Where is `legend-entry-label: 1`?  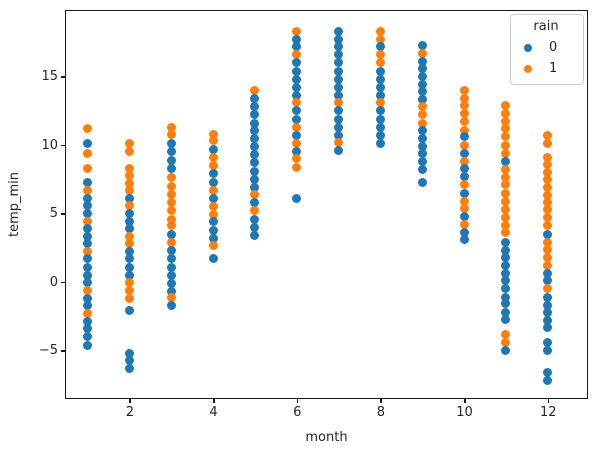 legend-entry-label: 1 is located at coordinates (553, 68).